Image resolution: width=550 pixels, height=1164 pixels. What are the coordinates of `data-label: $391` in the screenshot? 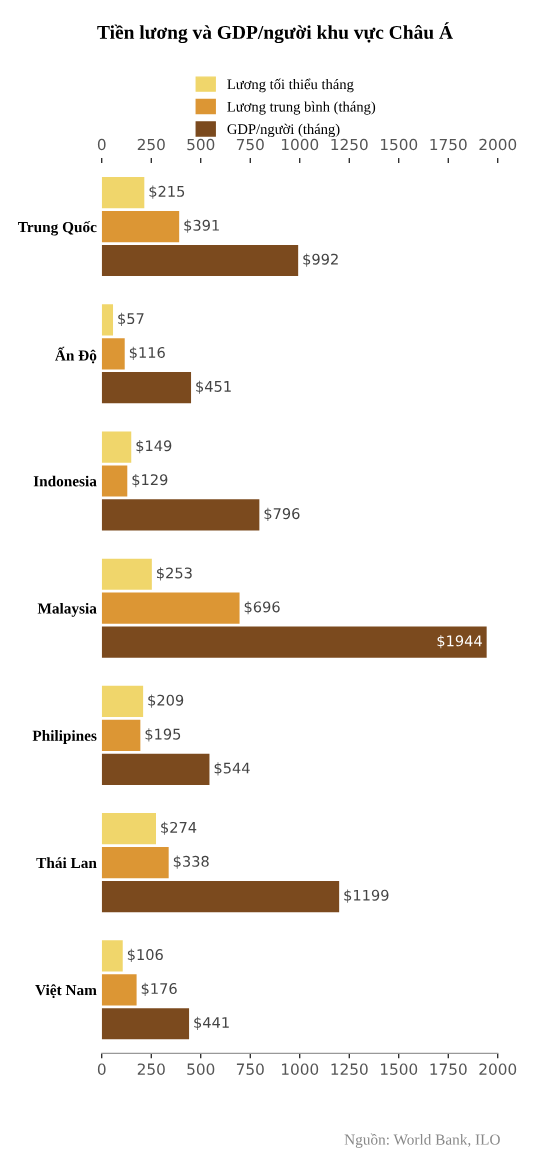 It's located at (201, 226).